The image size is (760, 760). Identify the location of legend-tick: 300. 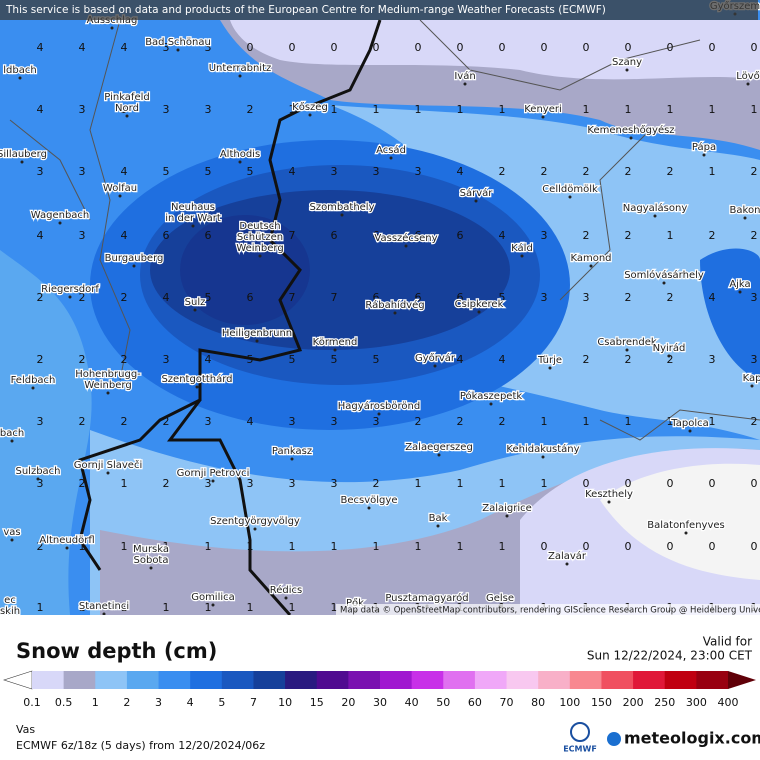
(696, 702).